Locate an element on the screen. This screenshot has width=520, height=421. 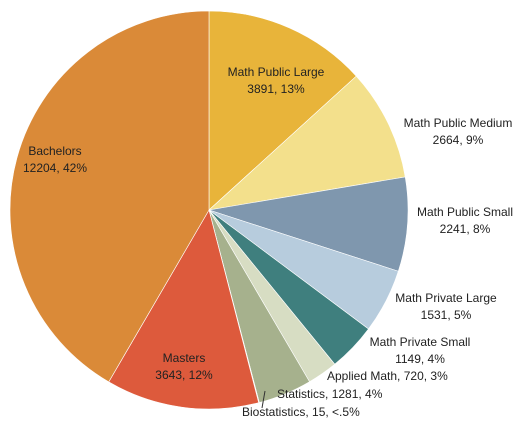
slice-label-name: Applied Math is located at coordinates (362, 376).